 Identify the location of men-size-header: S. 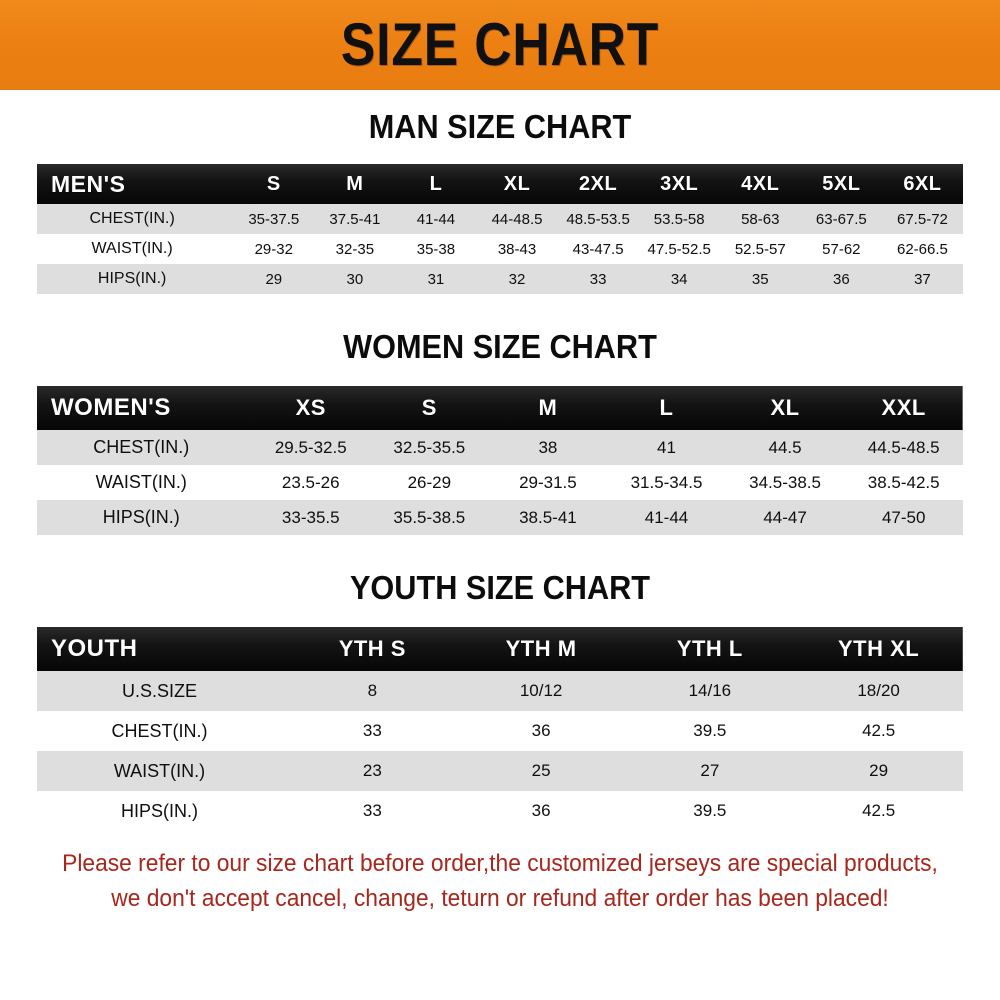
(273, 183).